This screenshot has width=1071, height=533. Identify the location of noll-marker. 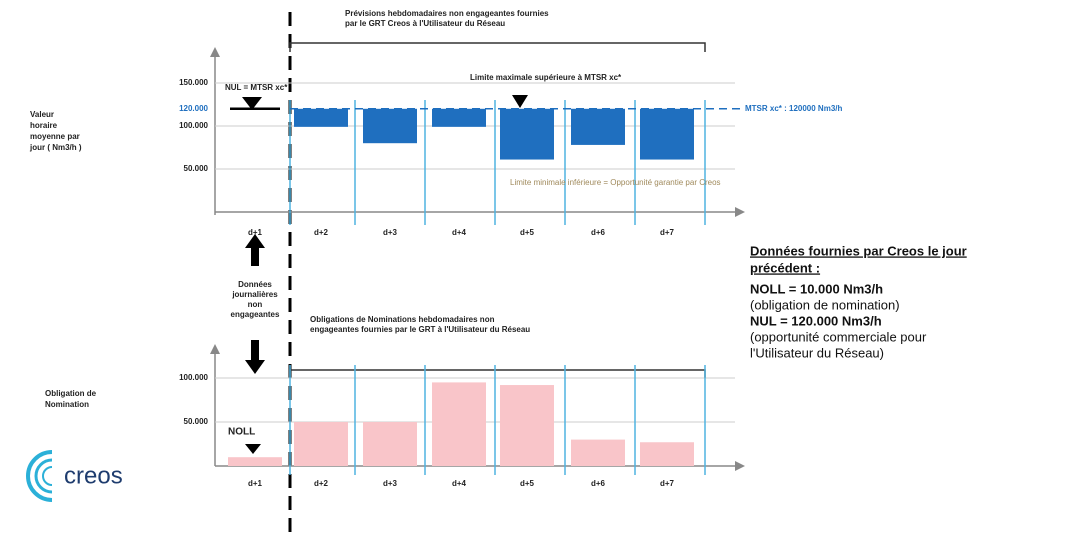
(253, 449).